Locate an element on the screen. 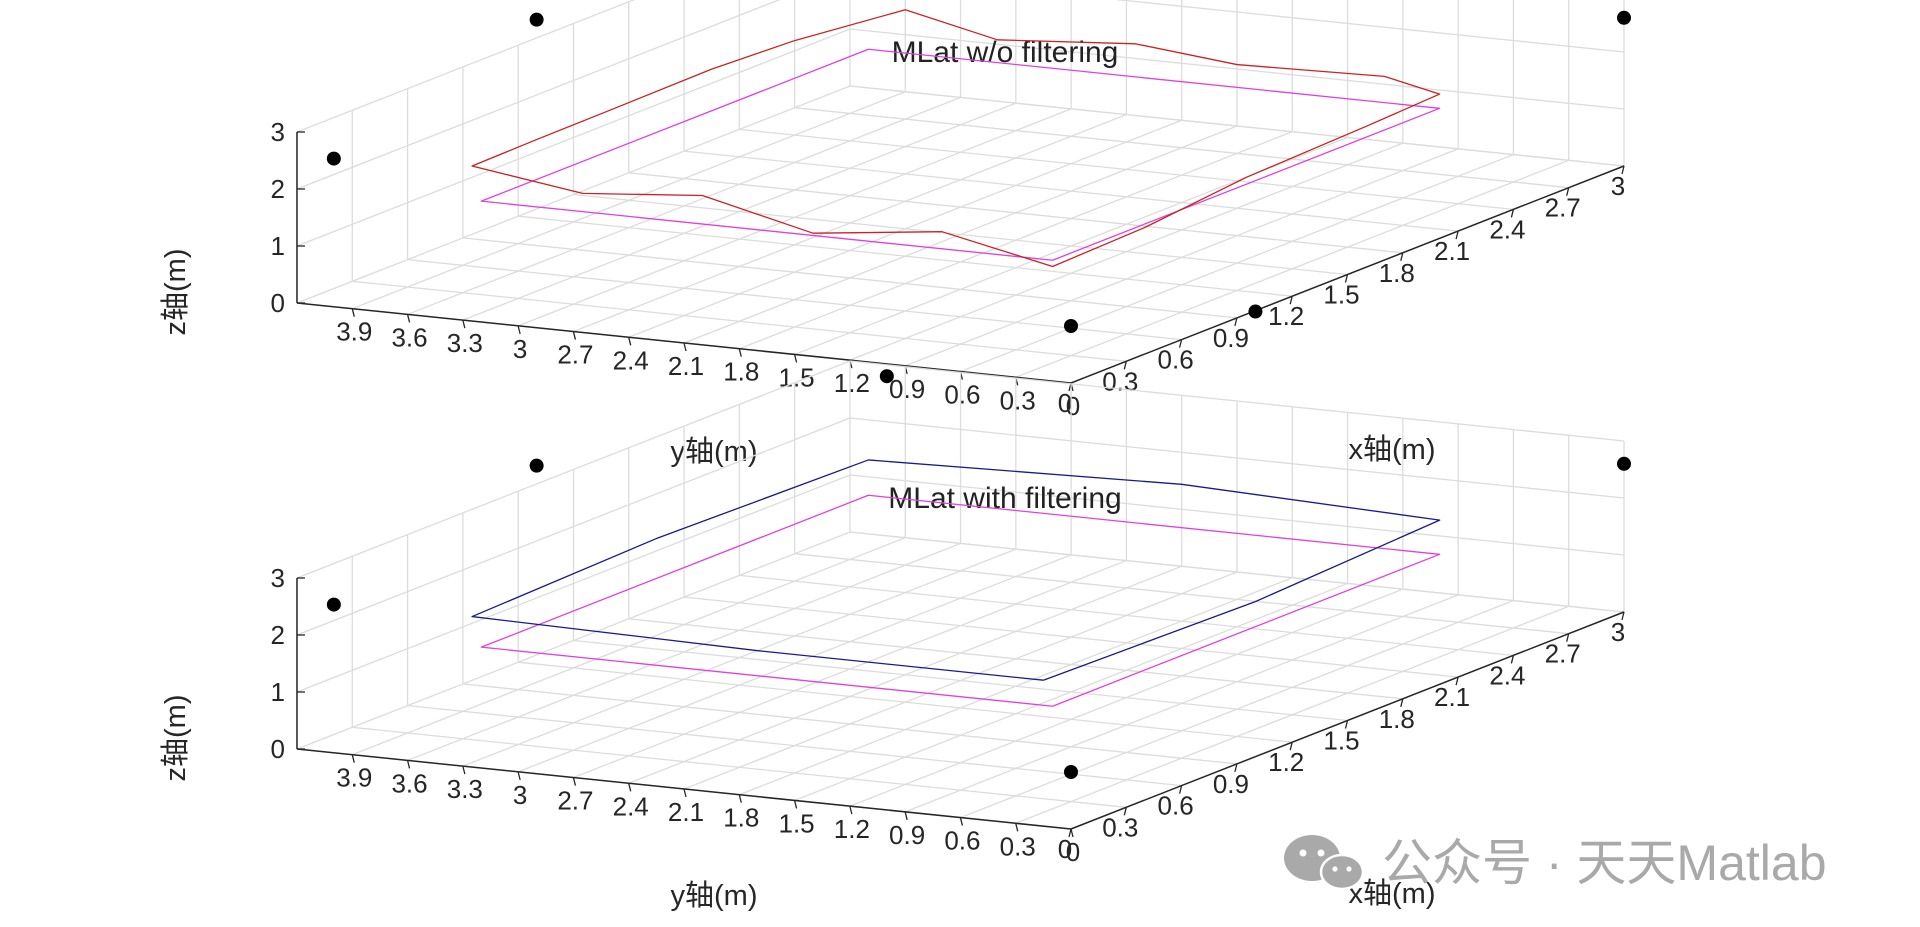 The width and height of the screenshot is (1920, 927). watermark: 公众号 · 天天Matlab is located at coordinates (1555, 863).